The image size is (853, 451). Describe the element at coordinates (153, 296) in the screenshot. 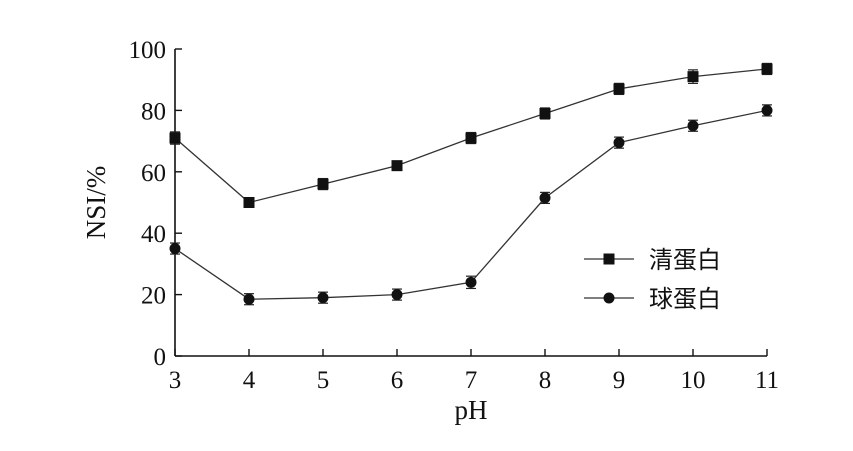

I see `y-tick-label: 20` at that location.